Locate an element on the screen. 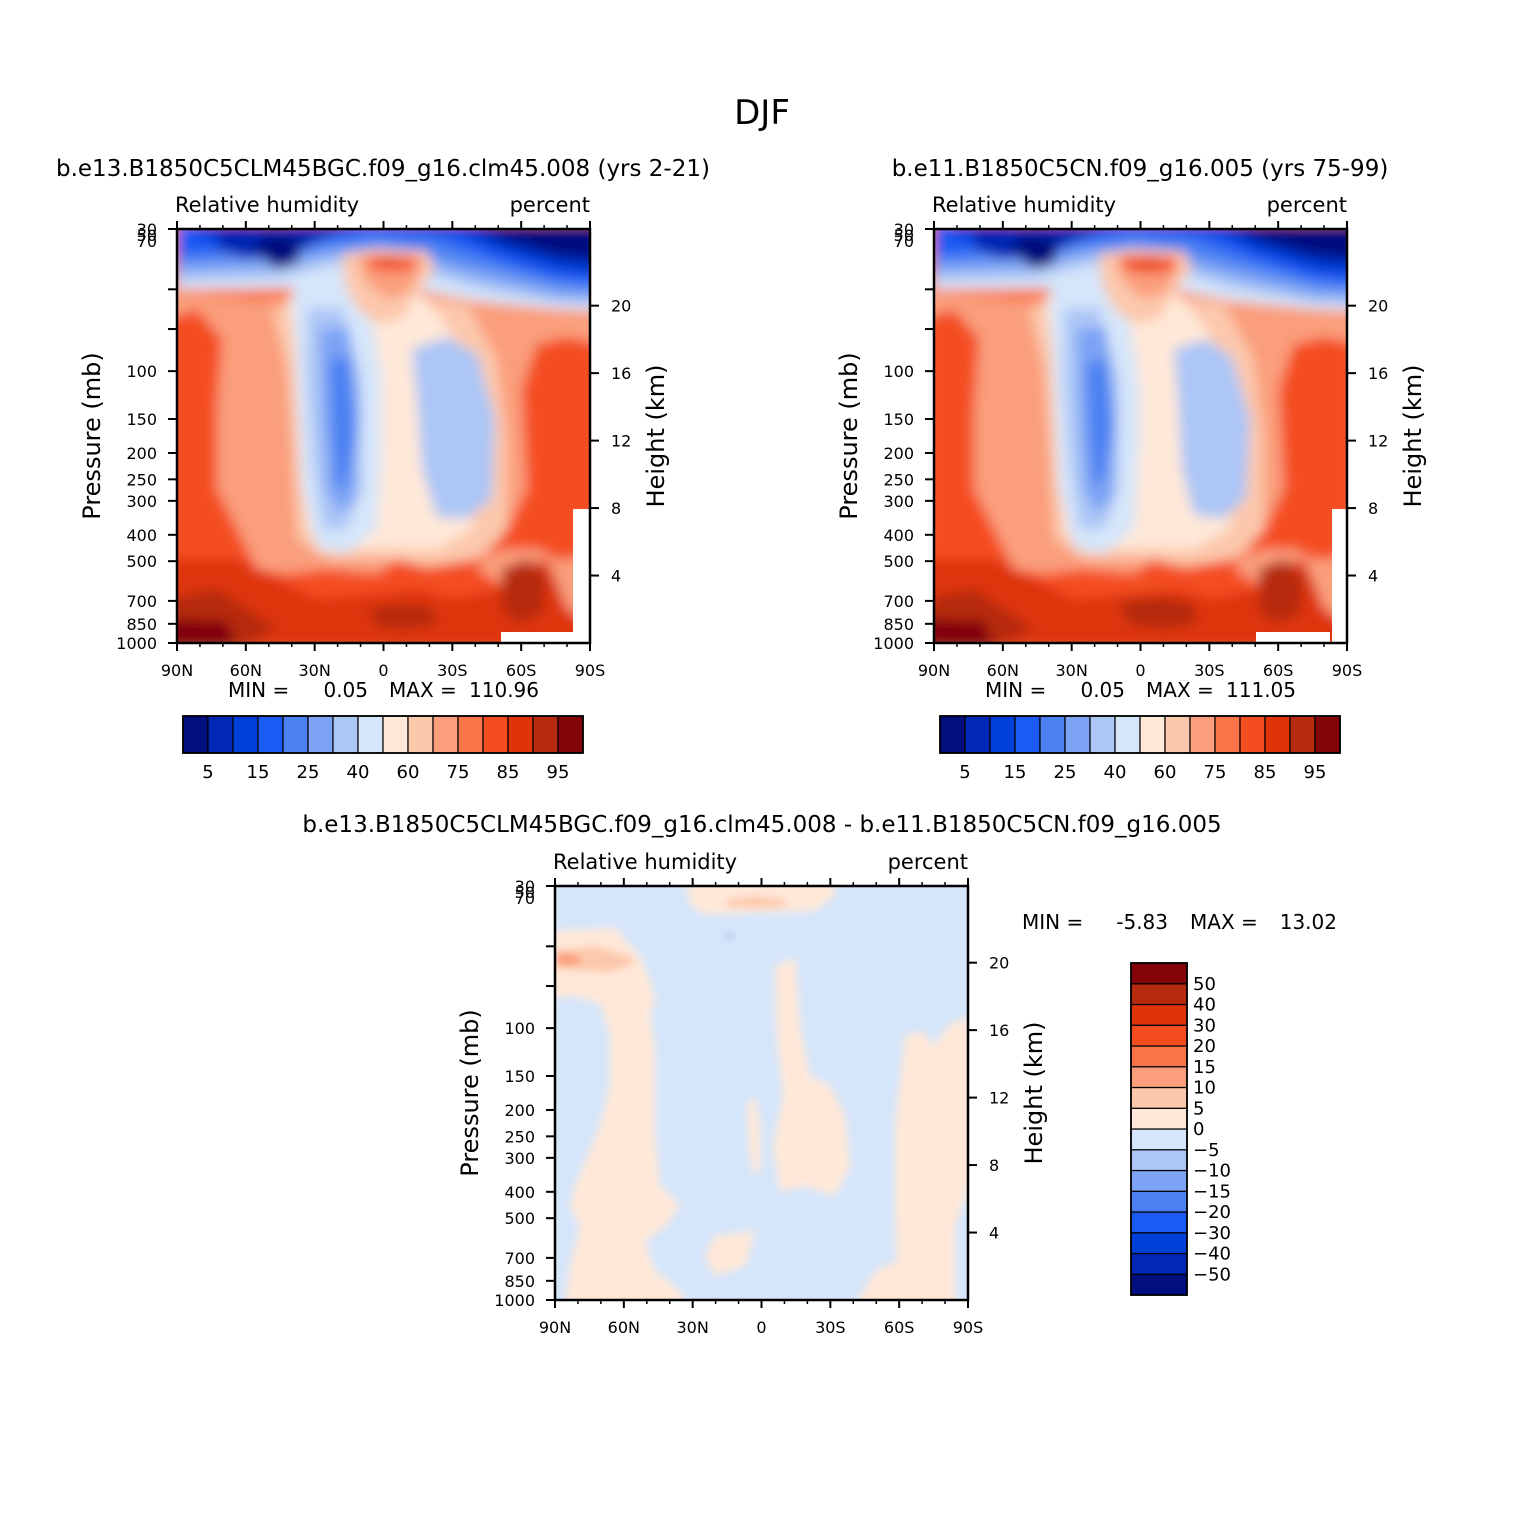 Image resolution: width=1524 pixels, height=1524 pixels. y-tick-label: 850 is located at coordinates (141, 624).